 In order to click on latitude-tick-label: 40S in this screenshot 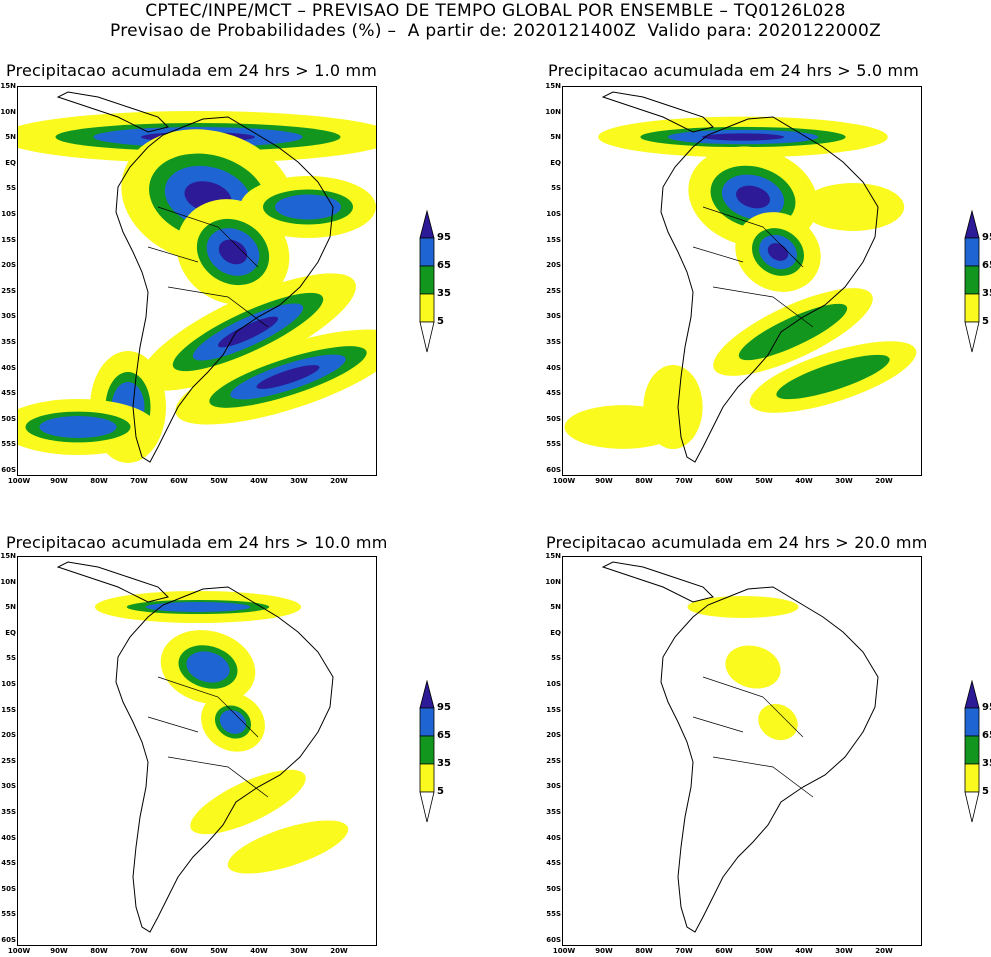, I will do `click(553, 837)`.